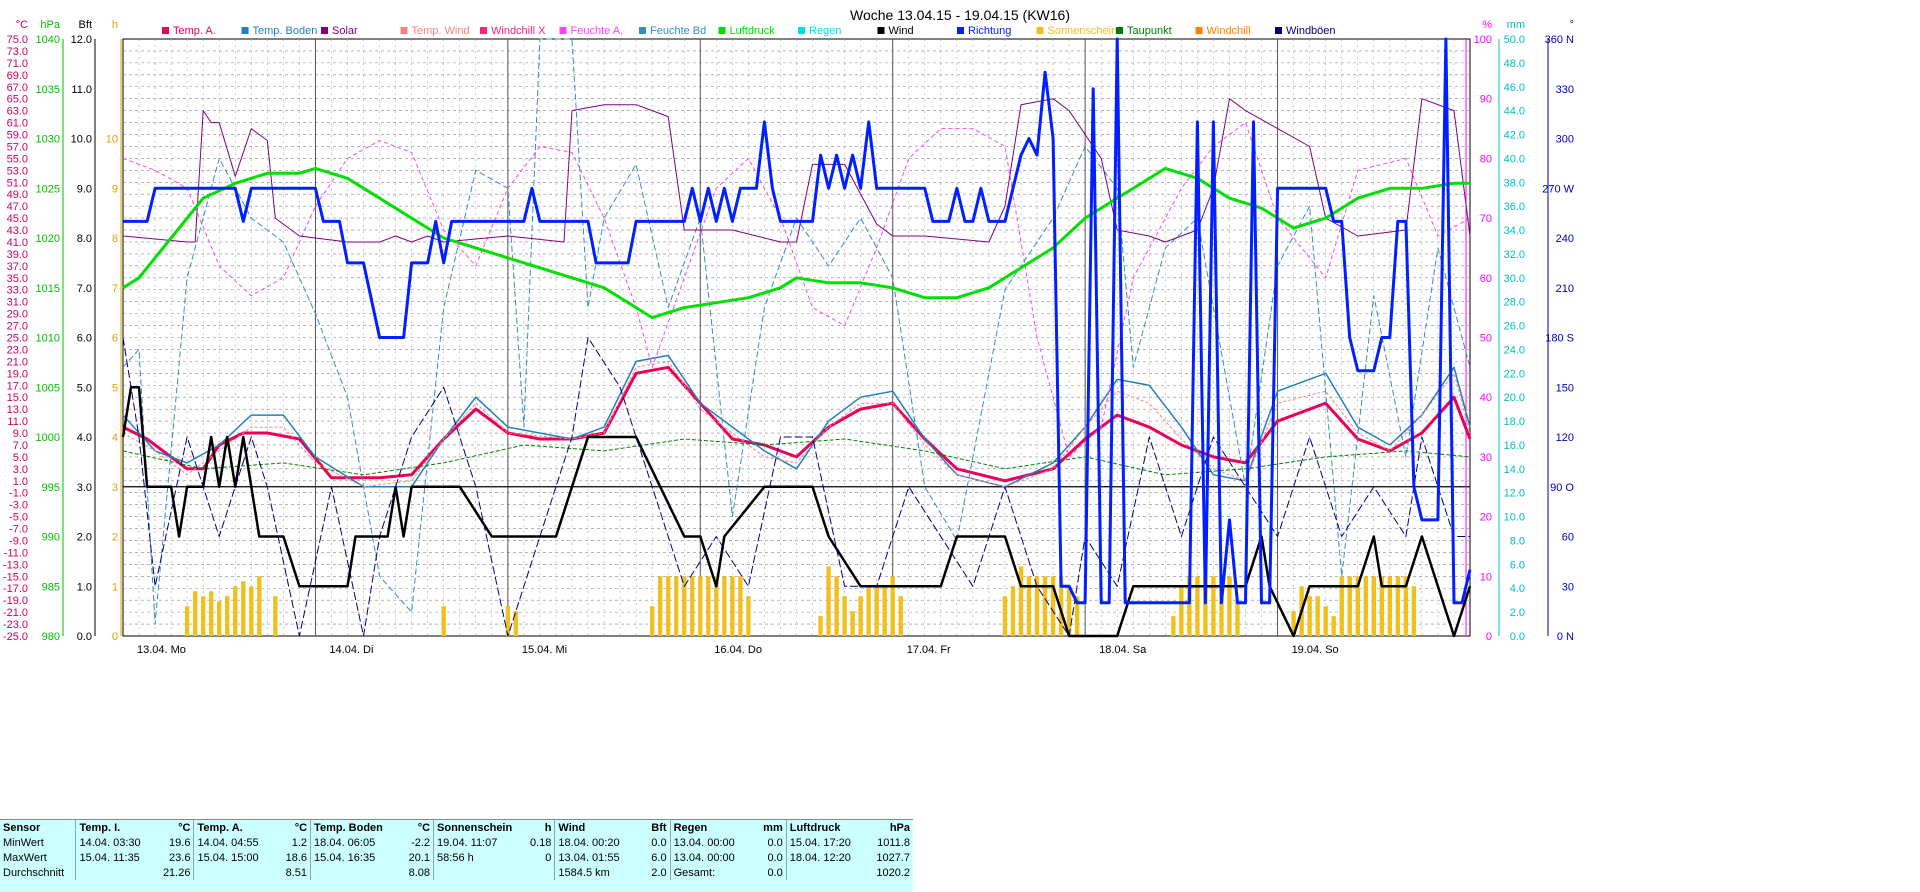 Image resolution: width=1920 pixels, height=892 pixels. Describe the element at coordinates (15, 613) in the screenshot. I see `axis-tick-label: -21.0` at that location.